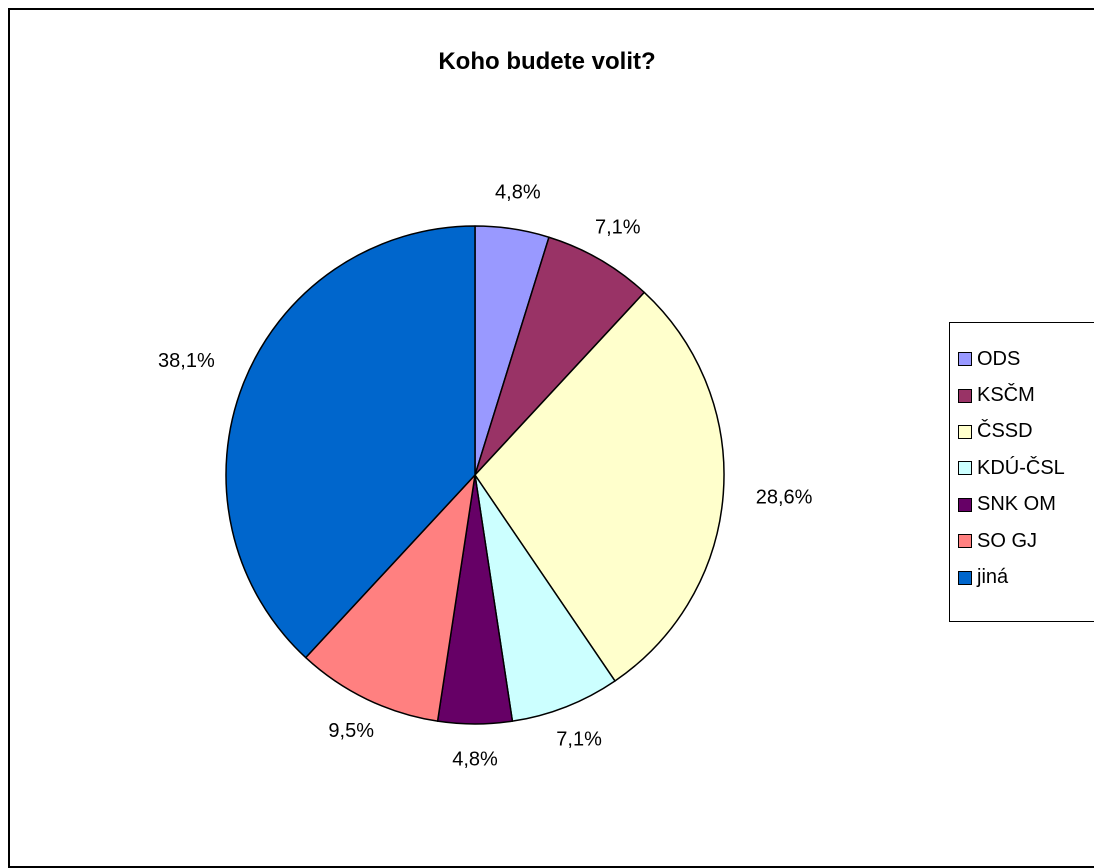 The height and width of the screenshot is (868, 1094). Describe the element at coordinates (1007, 540) in the screenshot. I see `legend-label: SO GJ` at that location.